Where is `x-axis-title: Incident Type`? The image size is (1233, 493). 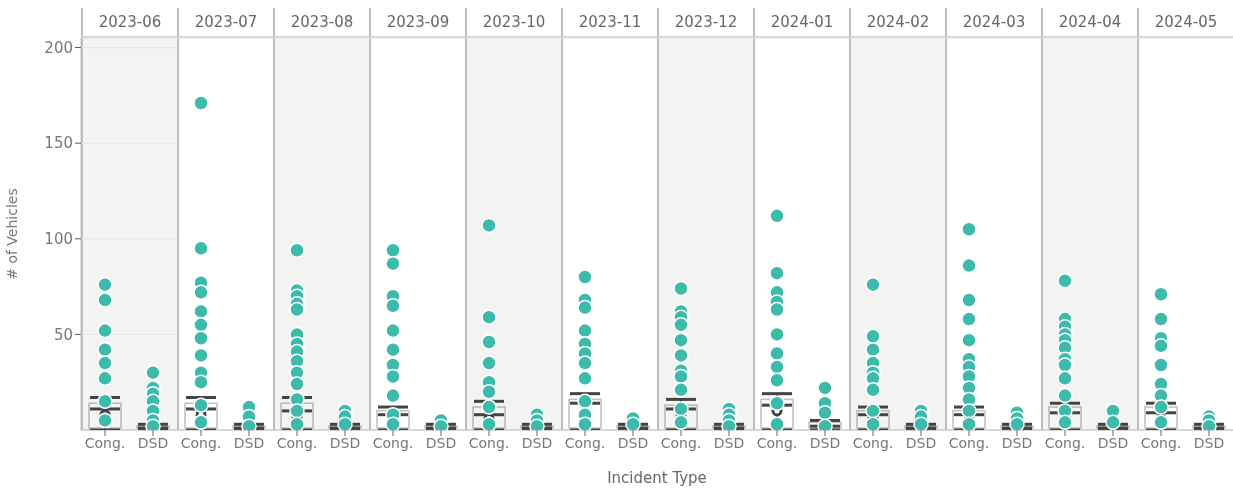
x-axis-title: Incident Type is located at coordinates (657, 478).